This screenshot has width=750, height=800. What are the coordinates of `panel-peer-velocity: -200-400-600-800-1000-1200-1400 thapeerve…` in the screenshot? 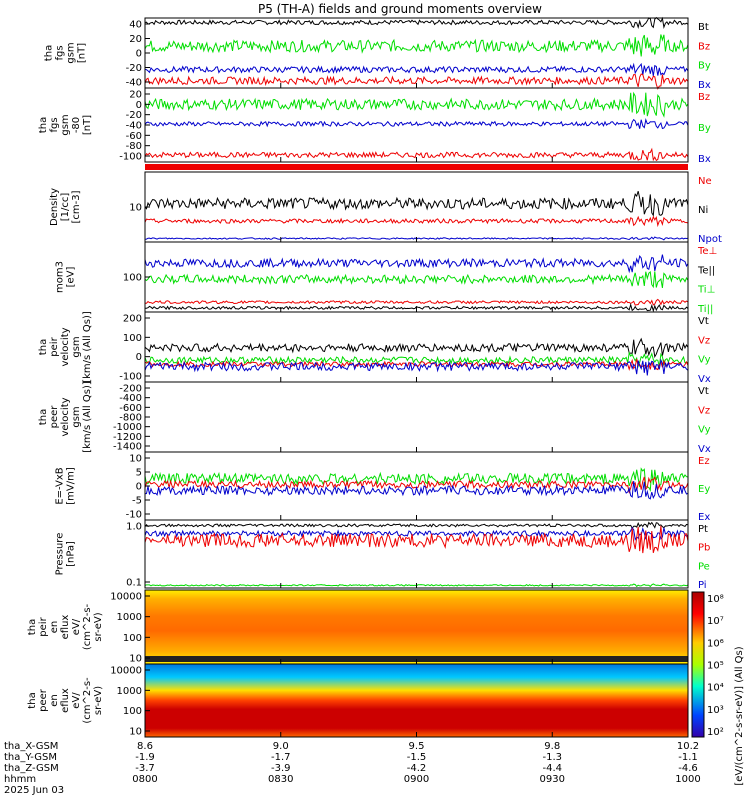 It's located at (374, 418).